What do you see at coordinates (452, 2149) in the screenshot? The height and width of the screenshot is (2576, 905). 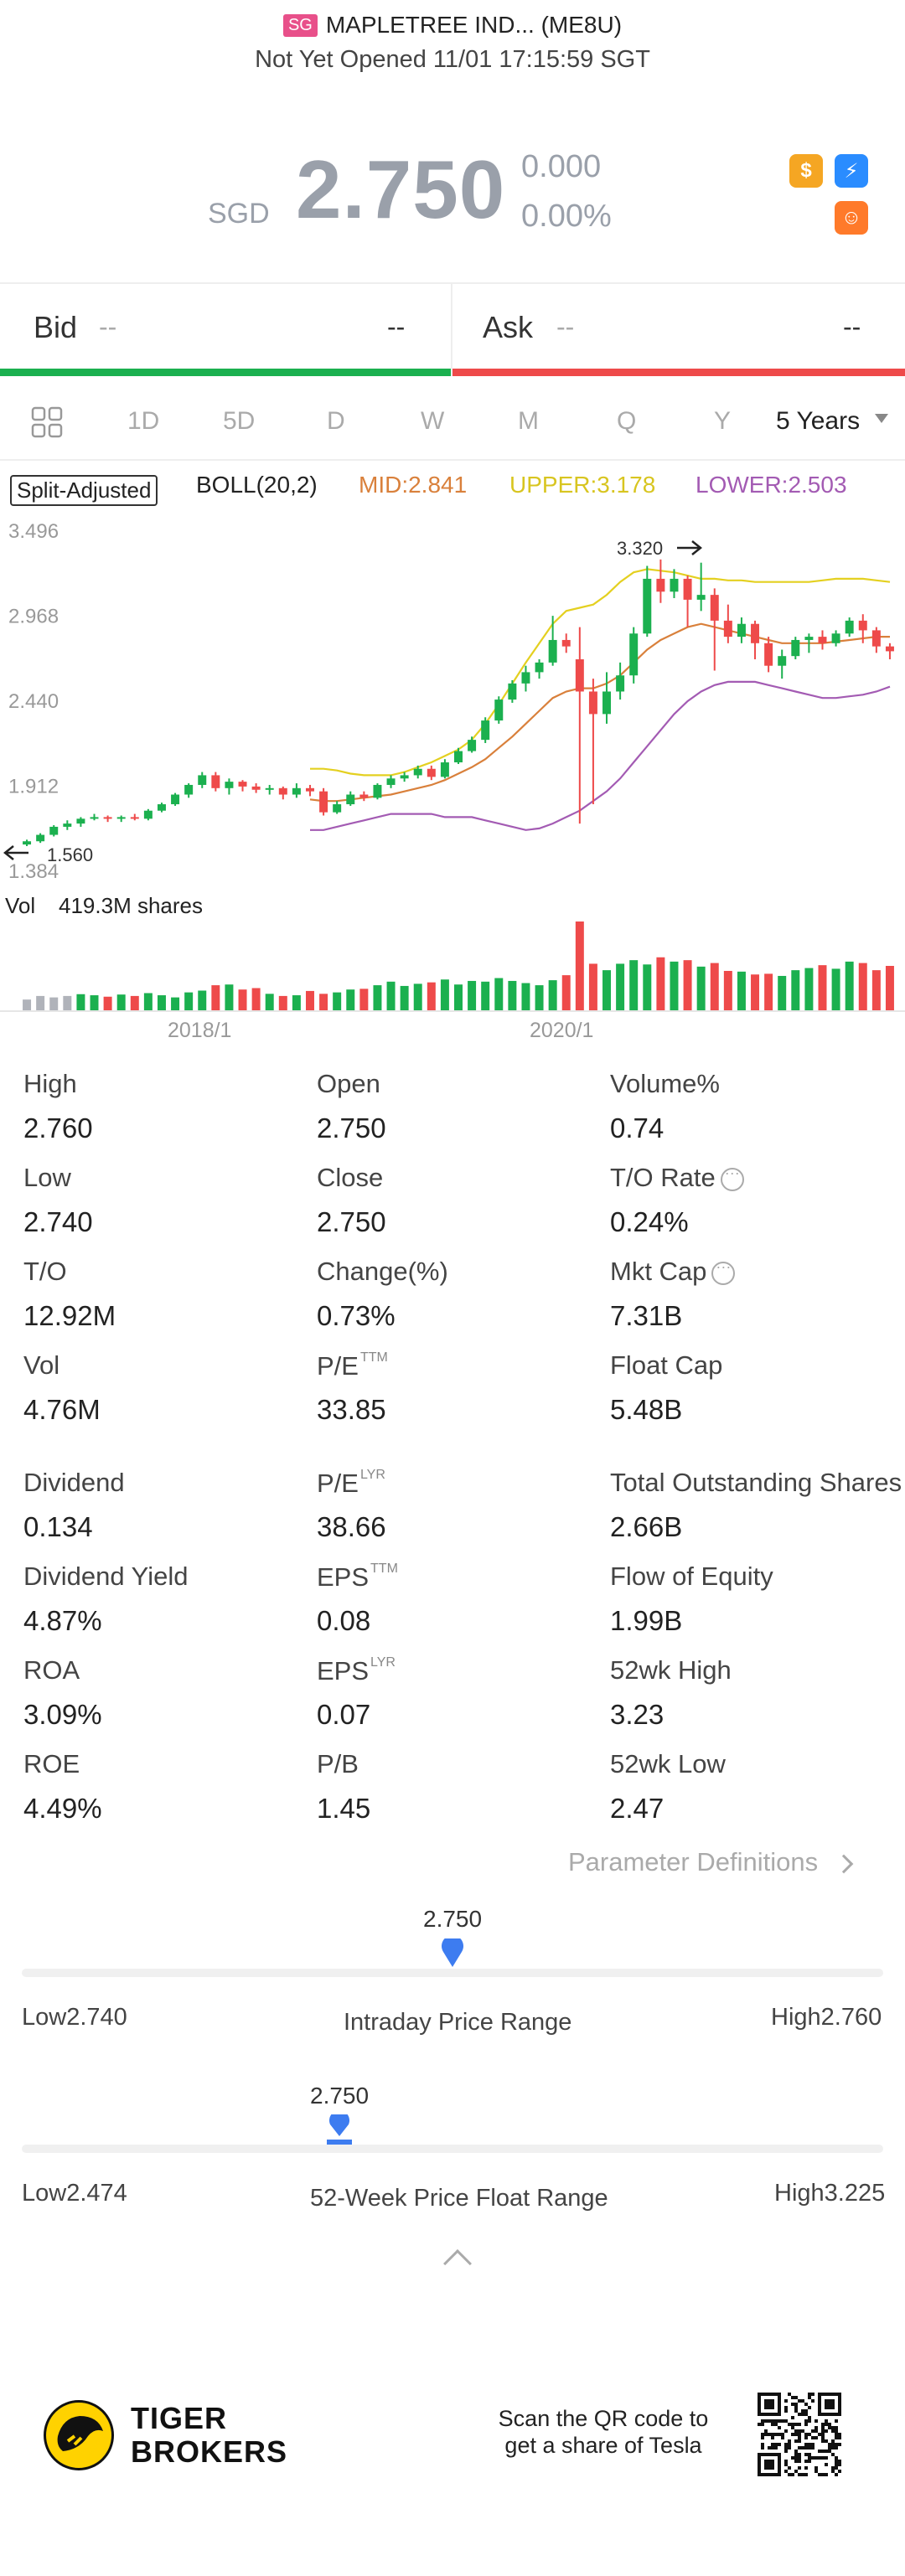 I see `week52-range-track` at bounding box center [452, 2149].